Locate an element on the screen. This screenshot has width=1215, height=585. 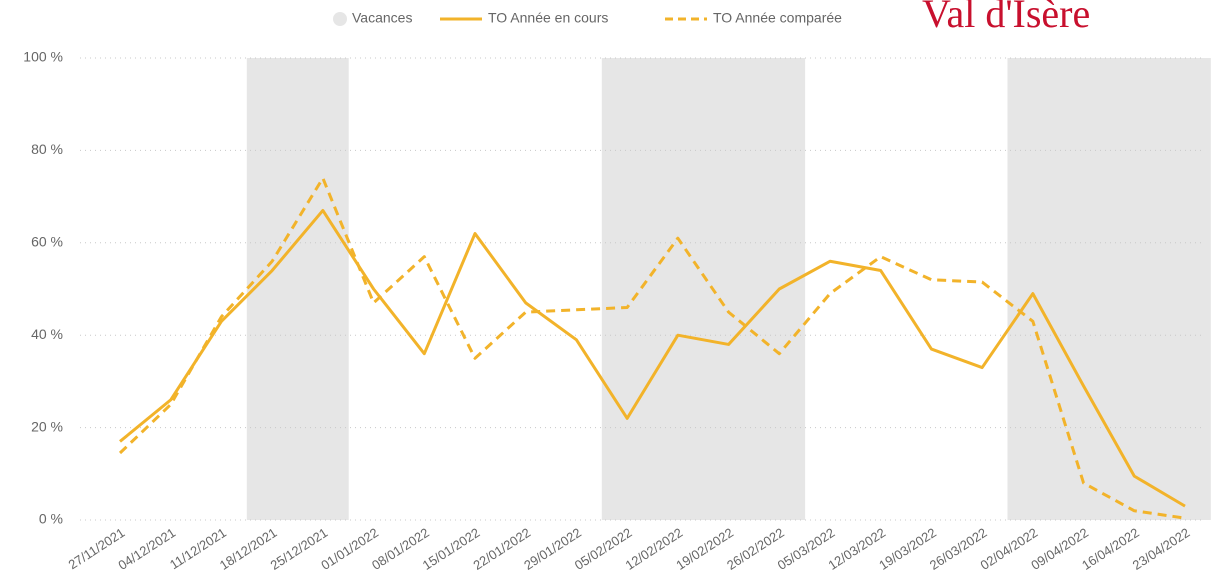
y-tick-label: 40 % is located at coordinates (47, 334).